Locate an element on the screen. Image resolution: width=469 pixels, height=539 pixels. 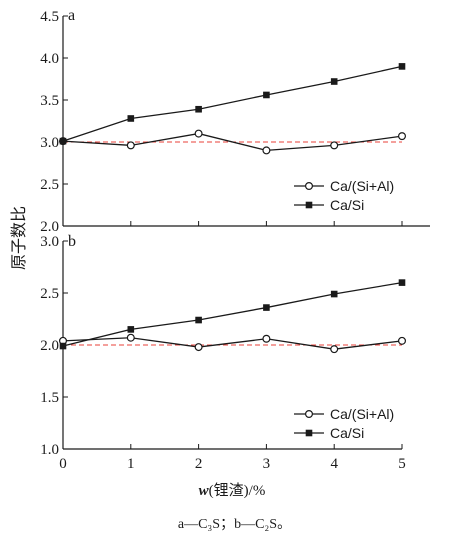
x-axis-label: w(锂渣)/% is located at coordinates (232, 490).